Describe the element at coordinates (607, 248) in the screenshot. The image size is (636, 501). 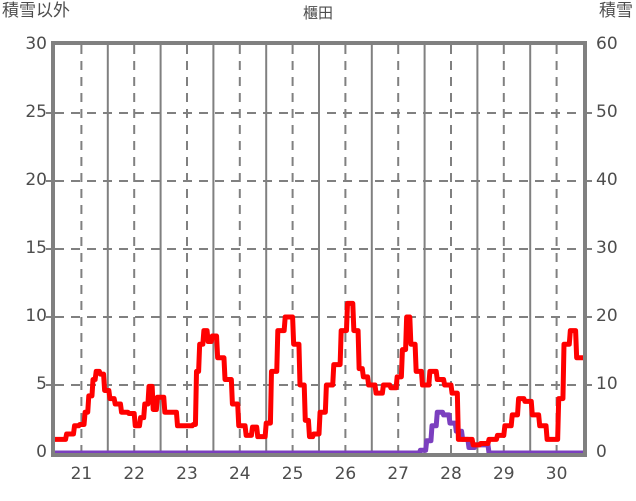
I see `right-tick-30: 30` at that location.